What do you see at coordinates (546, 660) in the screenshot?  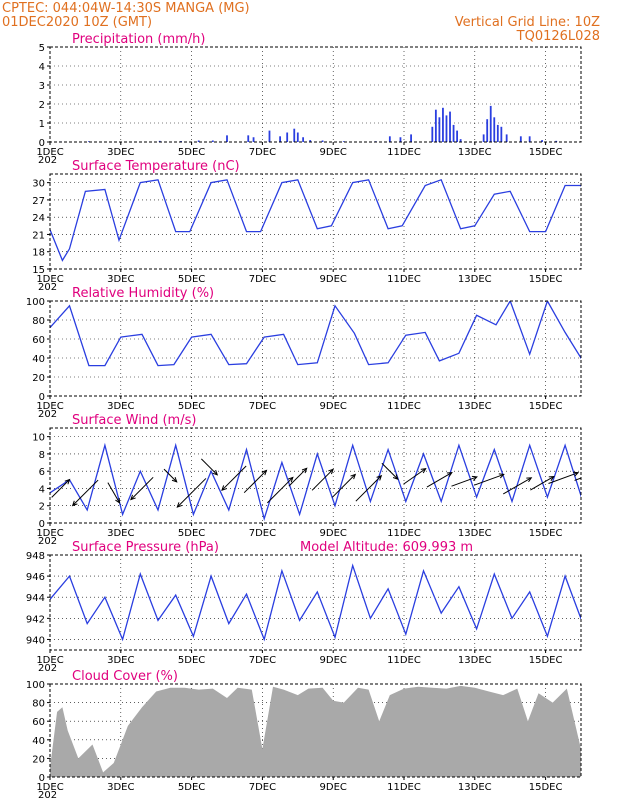 I see `pressure-xtick-label: 15DEC` at bounding box center [546, 660].